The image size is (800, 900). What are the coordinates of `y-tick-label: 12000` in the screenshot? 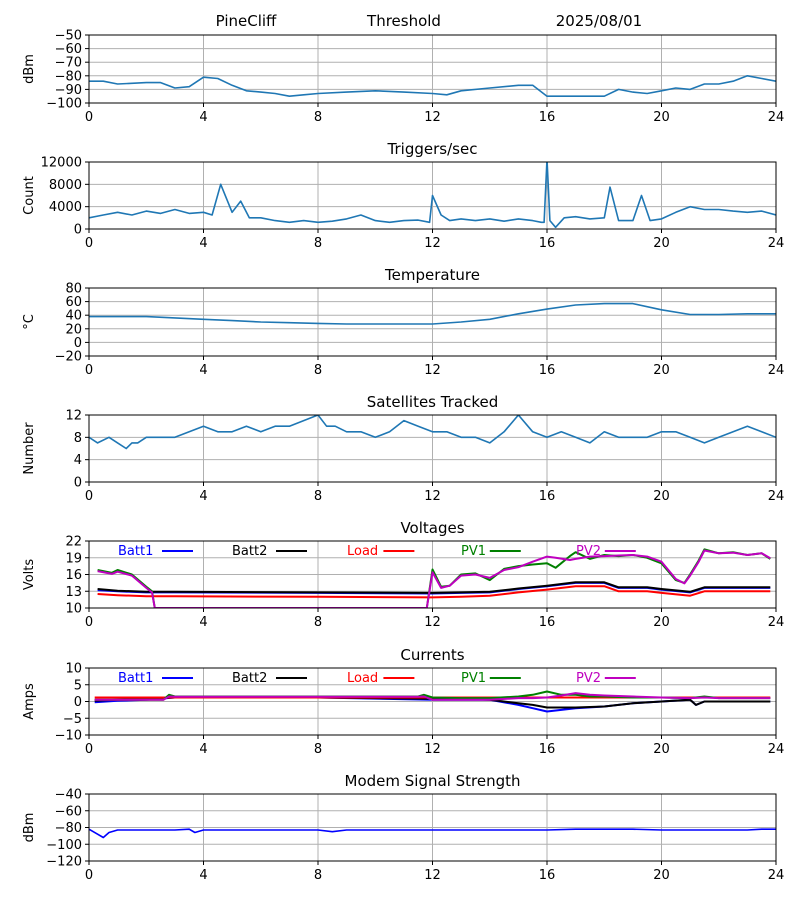 It's located at (61, 163).